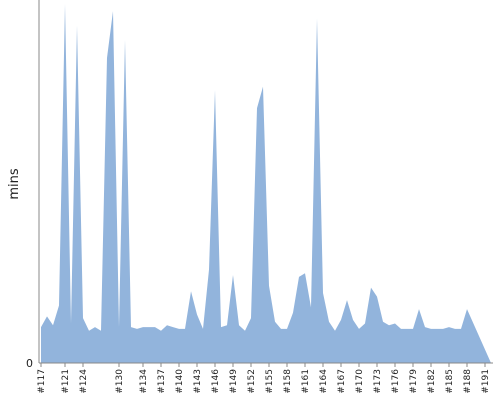 This screenshot has height=400, width=500. Describe the element at coordinates (162, 381) in the screenshot. I see `x-tick-label: #137` at that location.